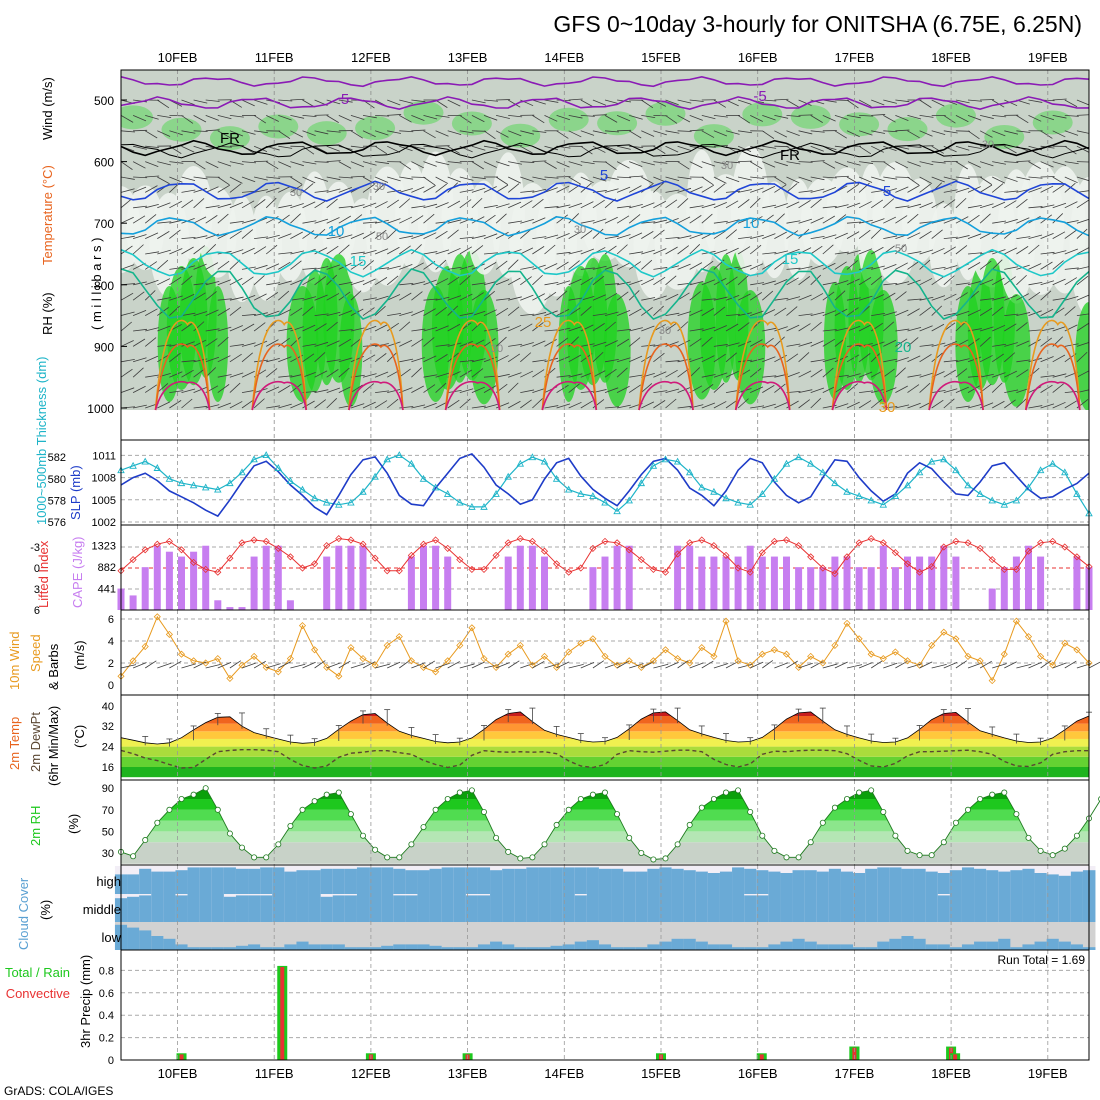  I want to click on temp2m-tick-label: 16, so click(108, 768).